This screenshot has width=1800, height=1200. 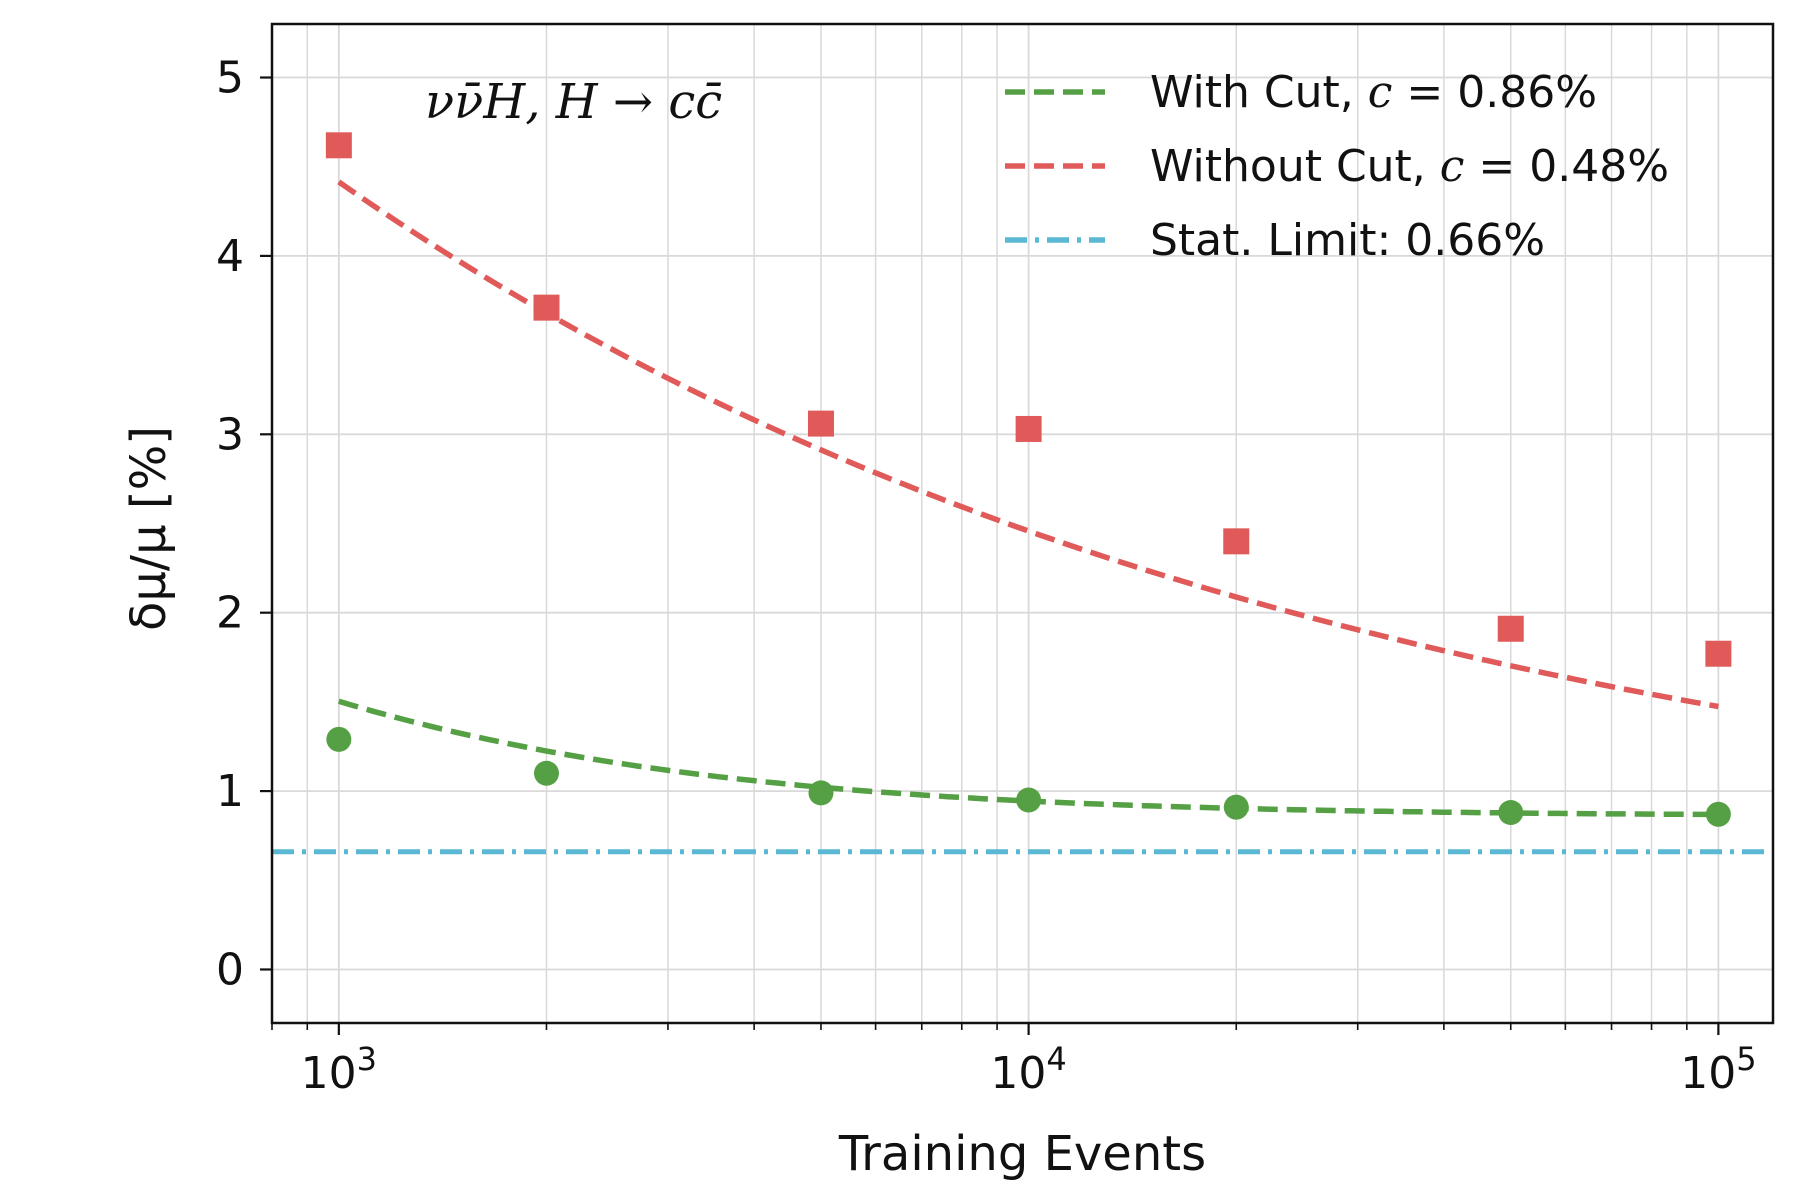 I want to click on x-tick-label: 10⁵, so click(x=1718, y=1069).